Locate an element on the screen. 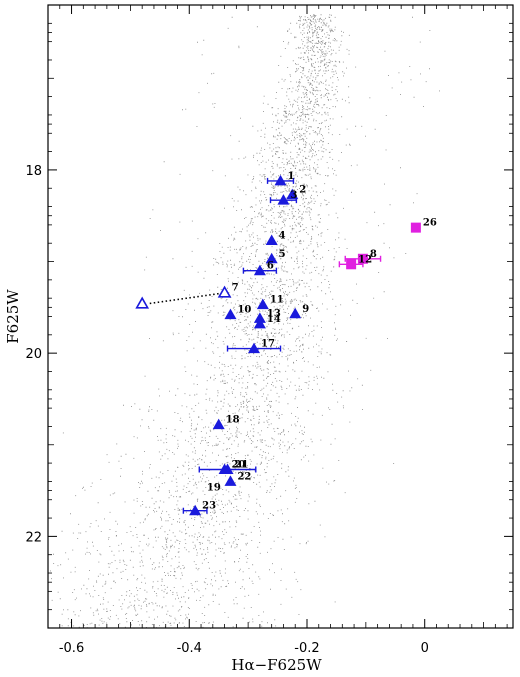 The width and height of the screenshot is (520, 677). point-label: 20 is located at coordinates (239, 465).